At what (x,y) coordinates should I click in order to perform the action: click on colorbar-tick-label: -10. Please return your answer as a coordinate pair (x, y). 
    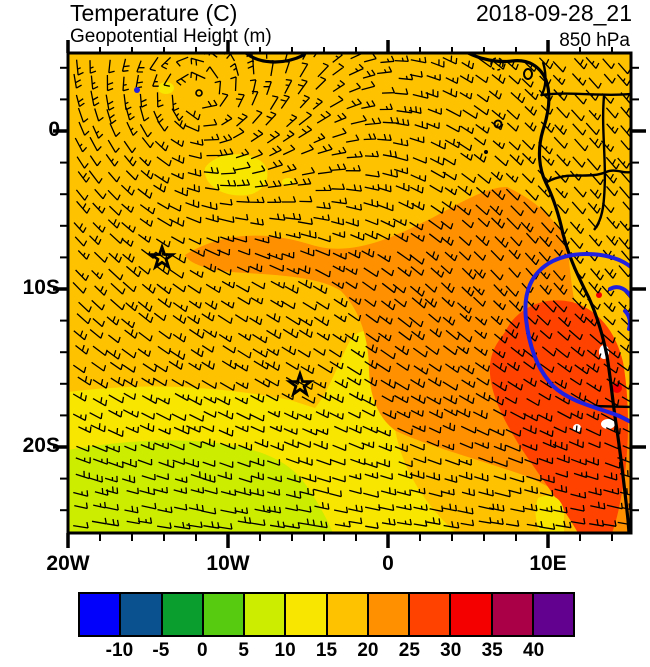
    Looking at the image, I should click on (119, 650).